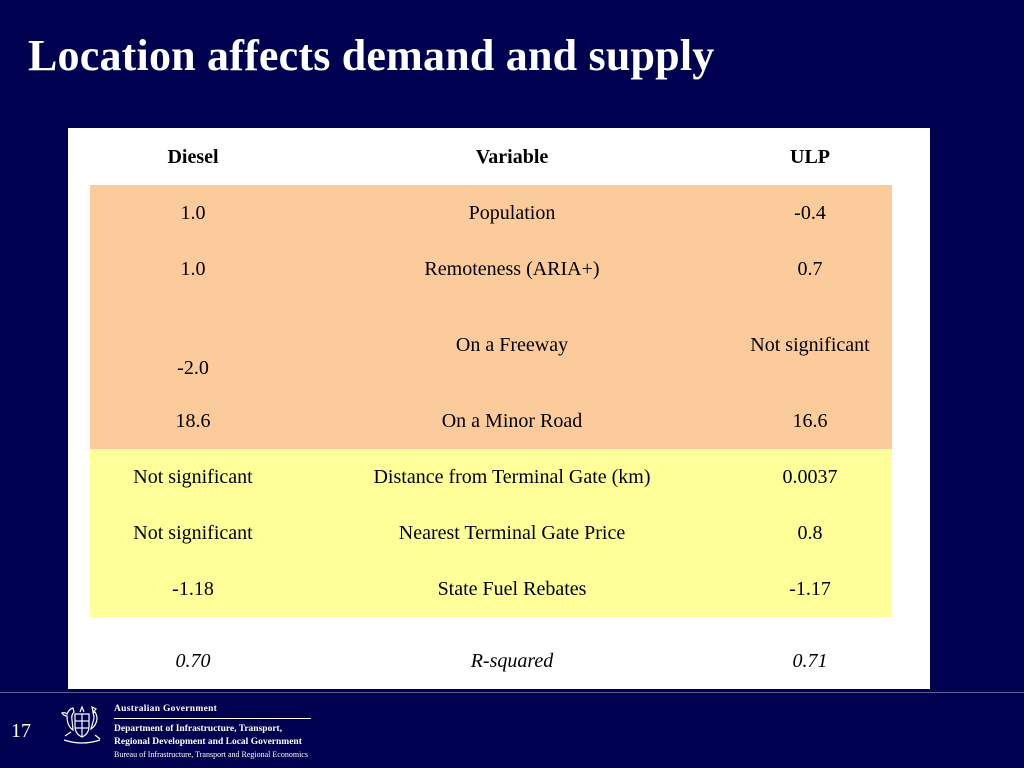 The width and height of the screenshot is (1024, 768). I want to click on table-row: 18.6 On a Minor Road 16.6, so click(491, 421).